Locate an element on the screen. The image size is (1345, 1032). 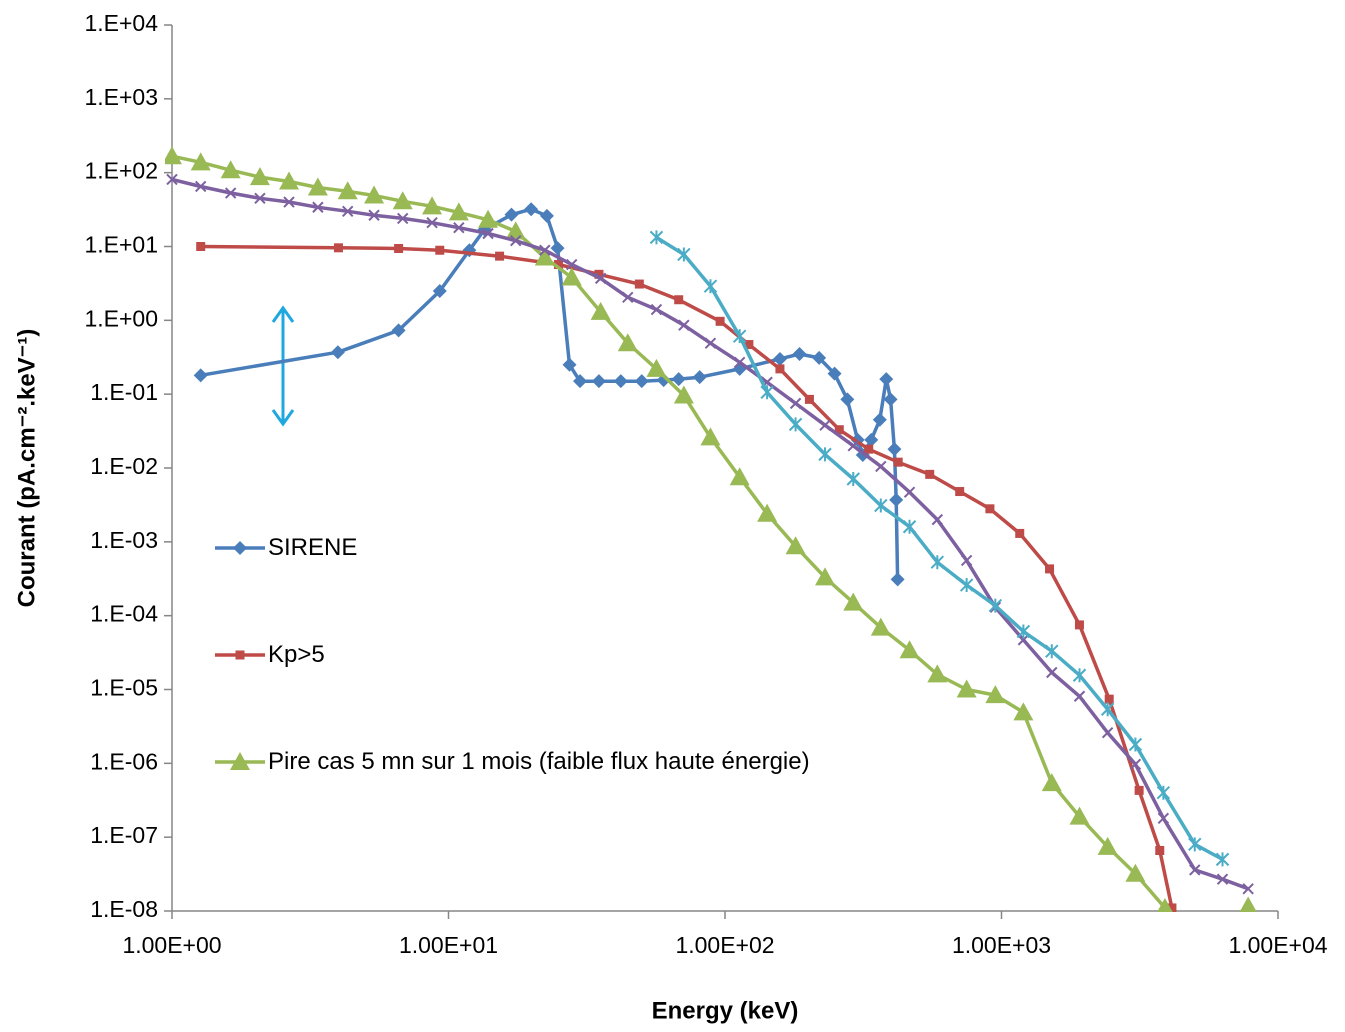
y-tick-label: 1.E+01 is located at coordinates (121, 245).